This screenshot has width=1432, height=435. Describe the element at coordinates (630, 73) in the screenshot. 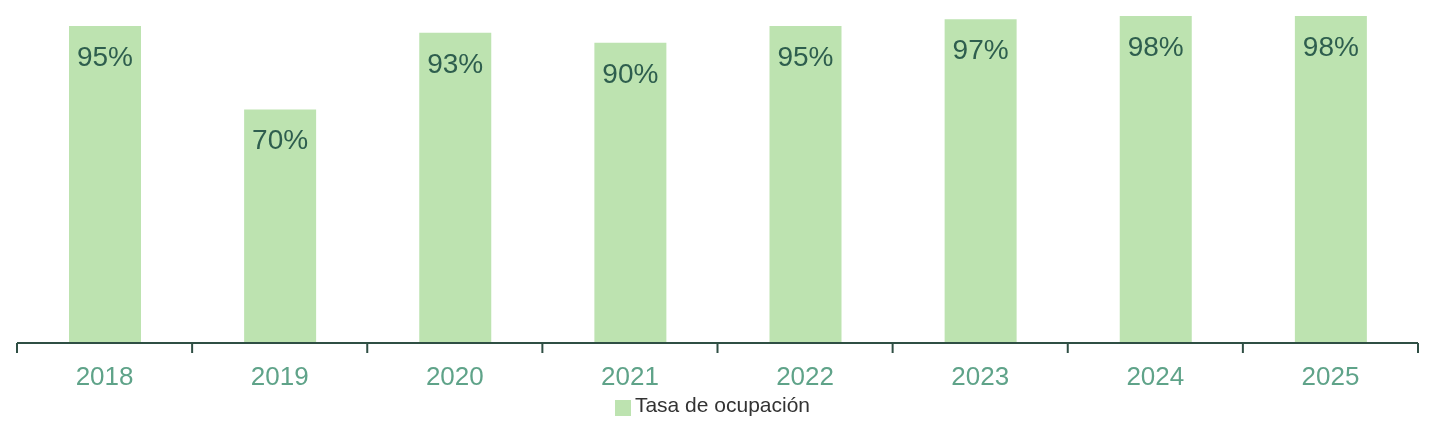

I see `data-label: 90%` at that location.